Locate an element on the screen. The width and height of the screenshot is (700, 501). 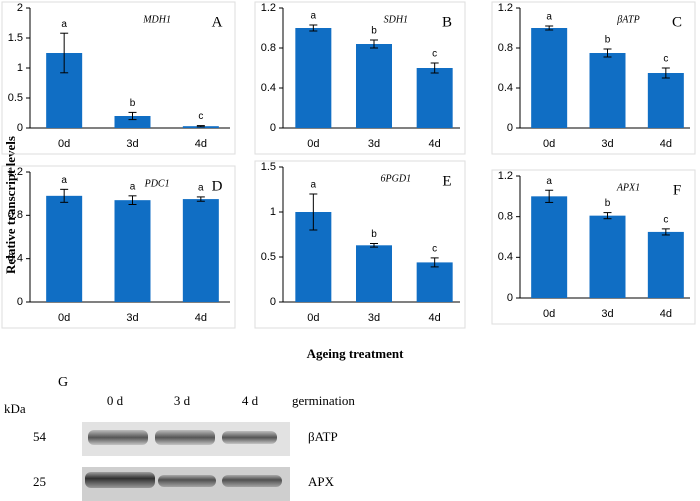
panel-label: D is located at coordinates (217, 186).